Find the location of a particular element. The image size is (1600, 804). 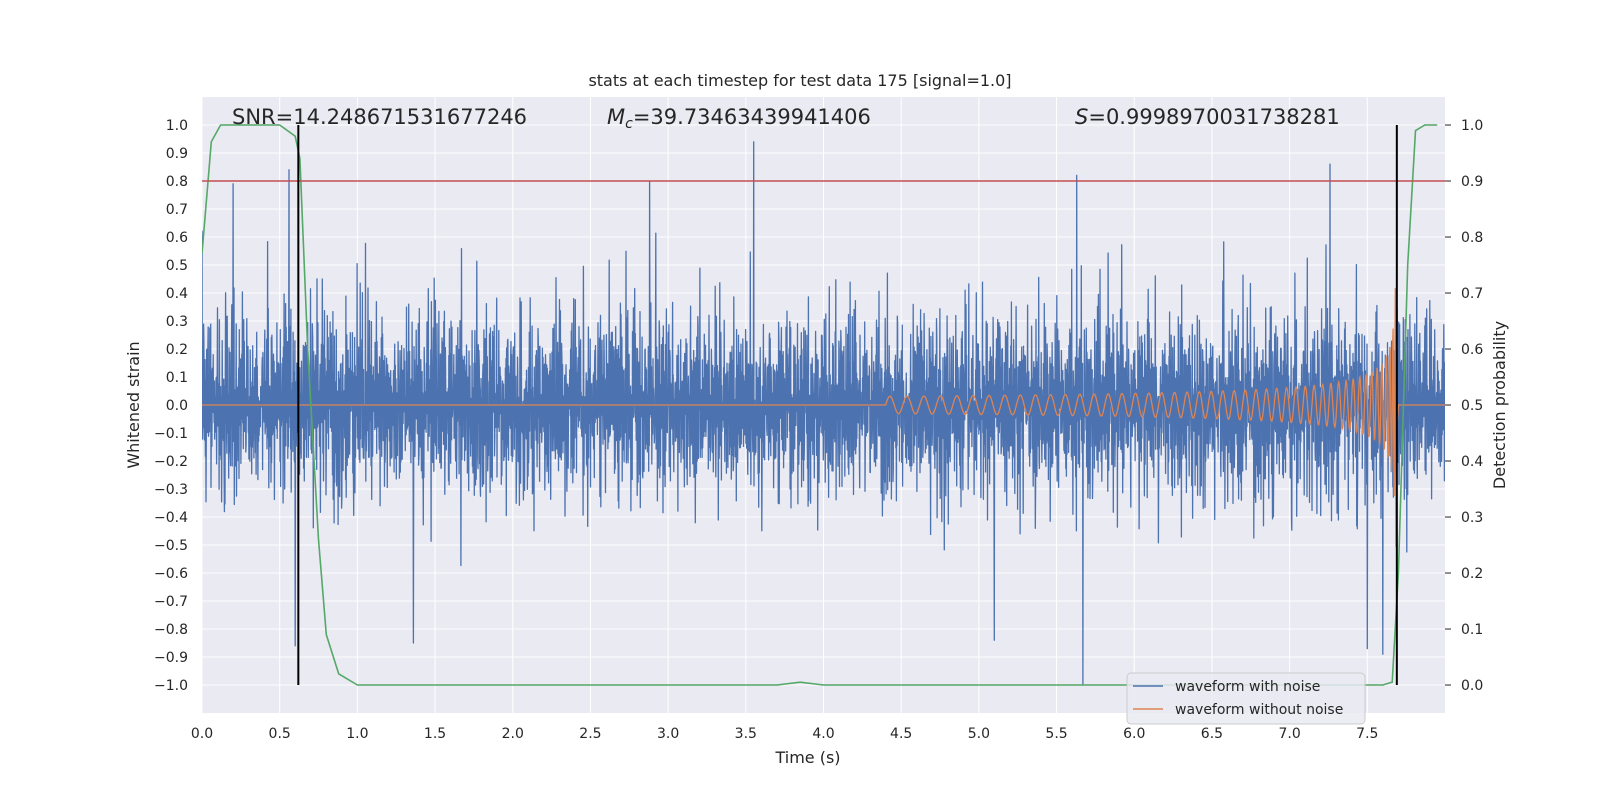

x-tick-label: 7.5 is located at coordinates (1367, 734).